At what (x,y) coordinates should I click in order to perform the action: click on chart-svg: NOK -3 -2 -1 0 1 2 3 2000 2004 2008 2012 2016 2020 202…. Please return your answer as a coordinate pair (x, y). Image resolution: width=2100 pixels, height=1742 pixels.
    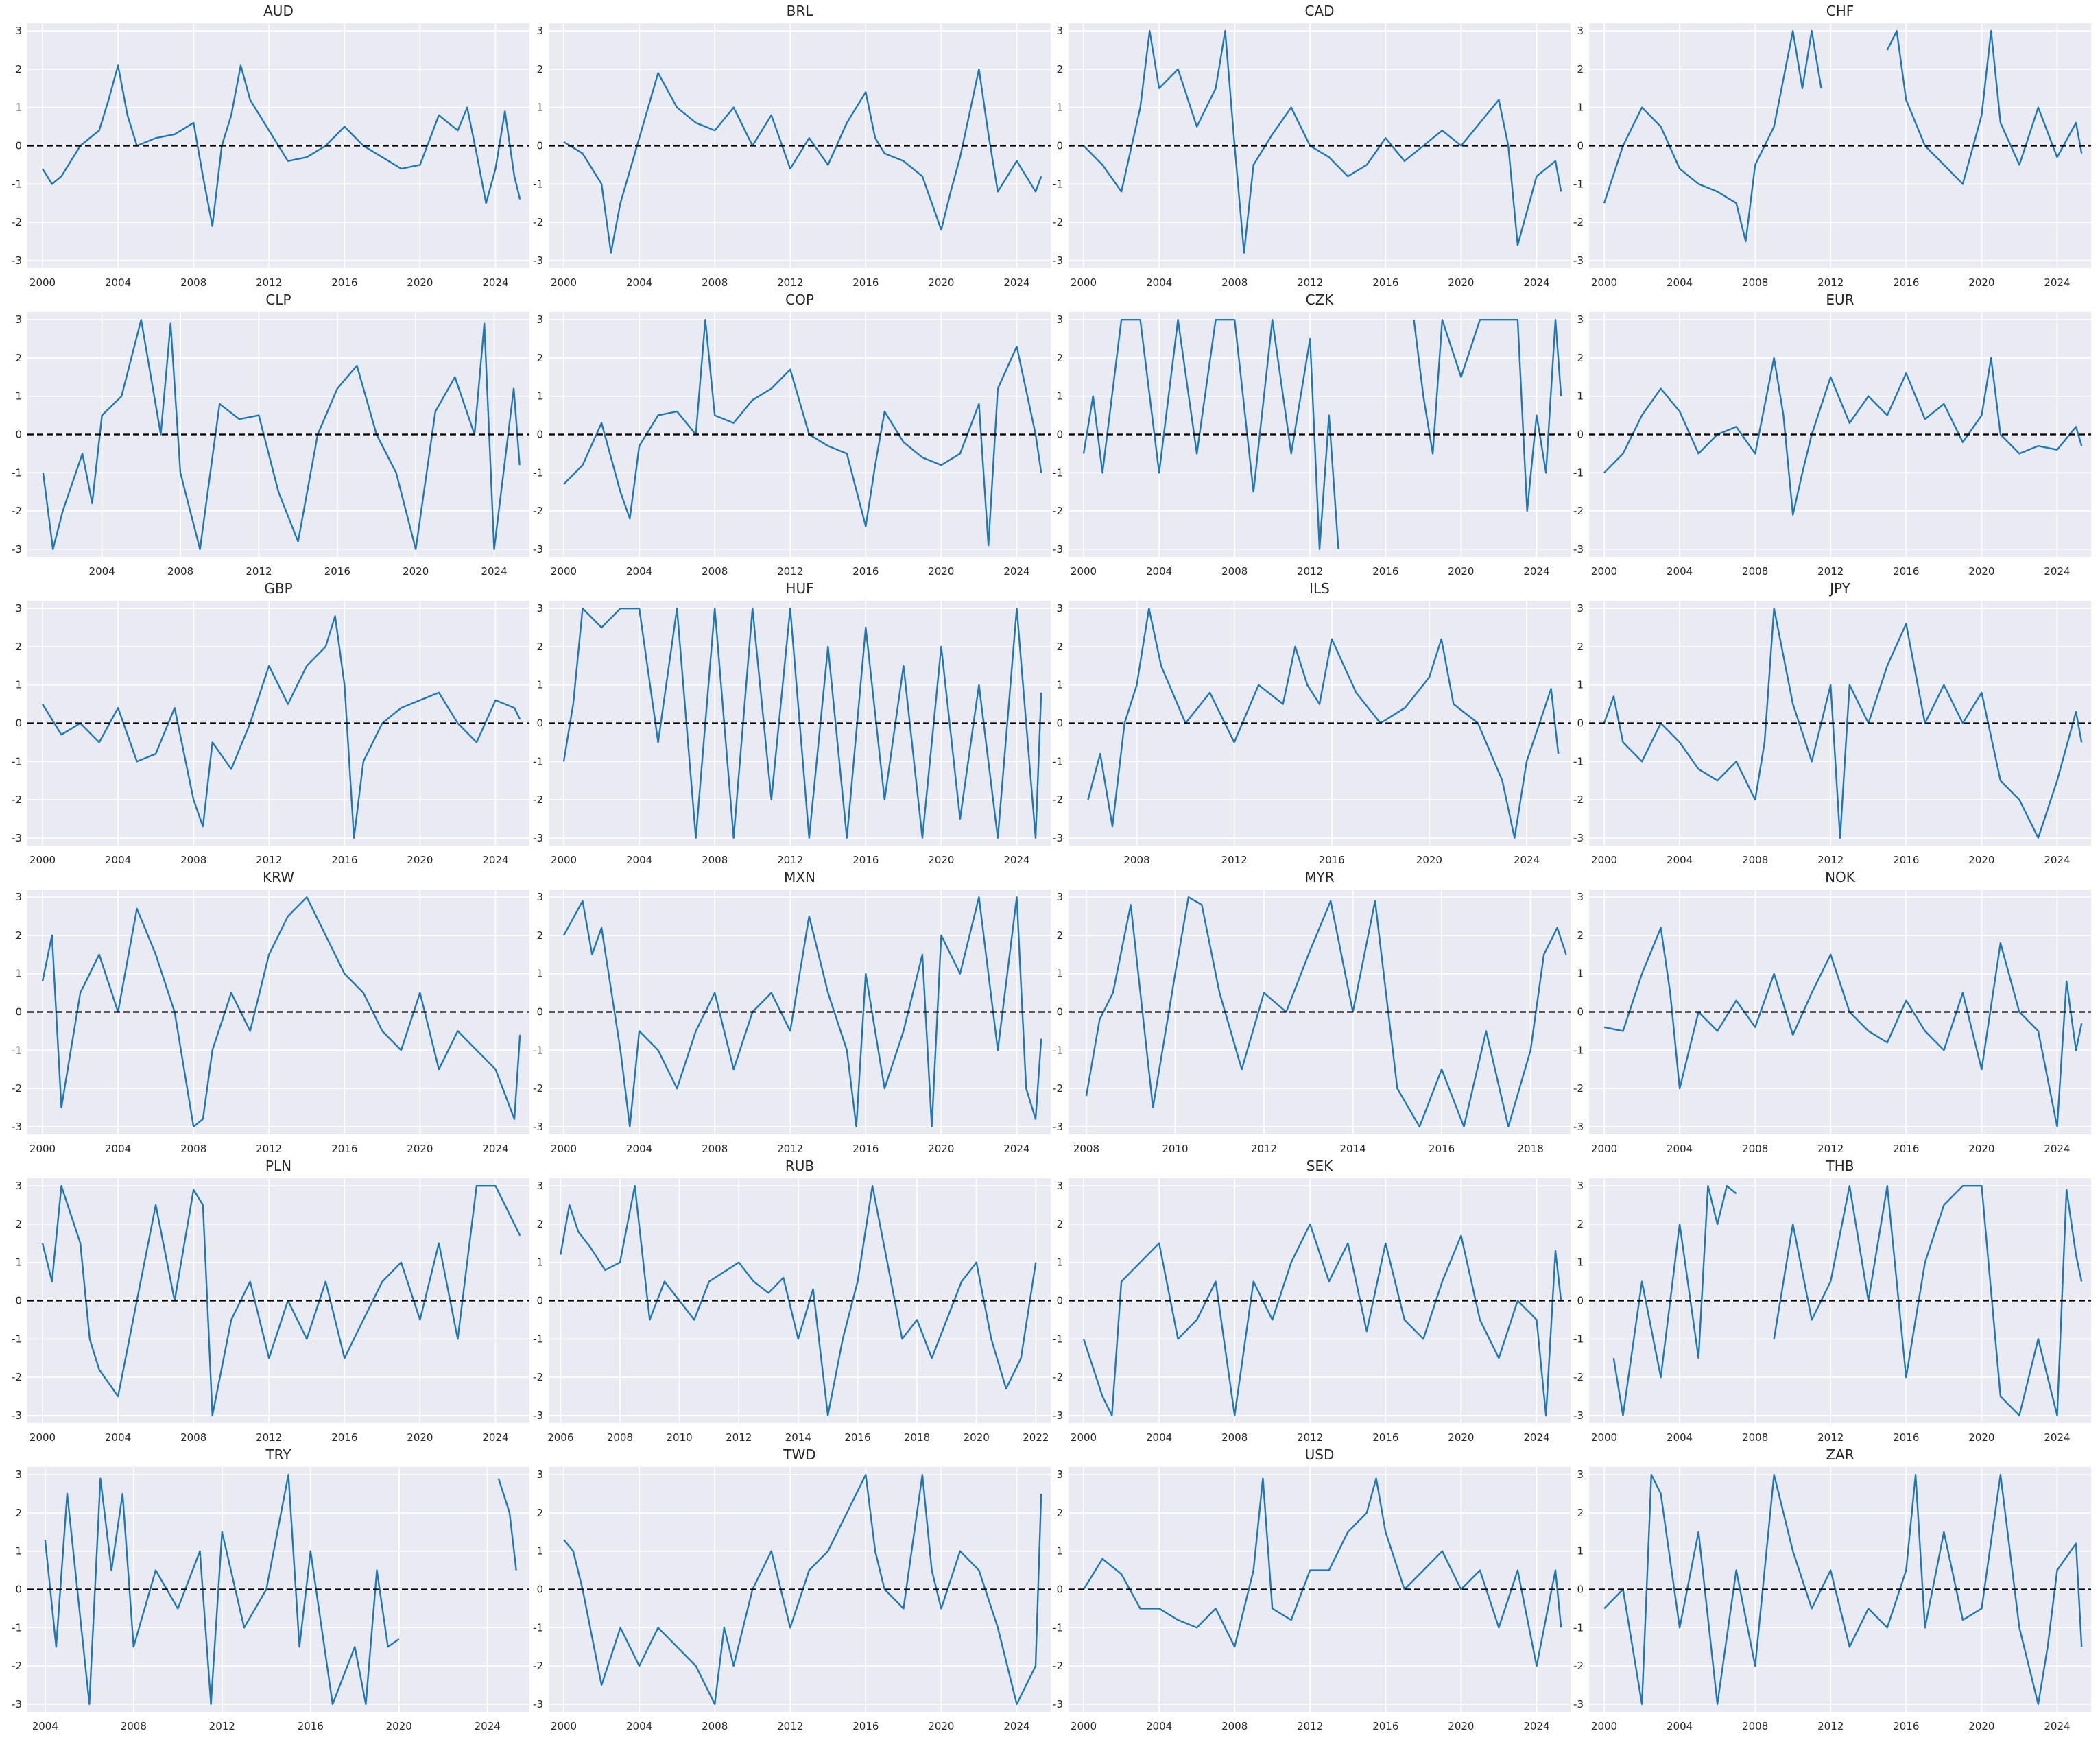
    Looking at the image, I should click on (1832, 1012).